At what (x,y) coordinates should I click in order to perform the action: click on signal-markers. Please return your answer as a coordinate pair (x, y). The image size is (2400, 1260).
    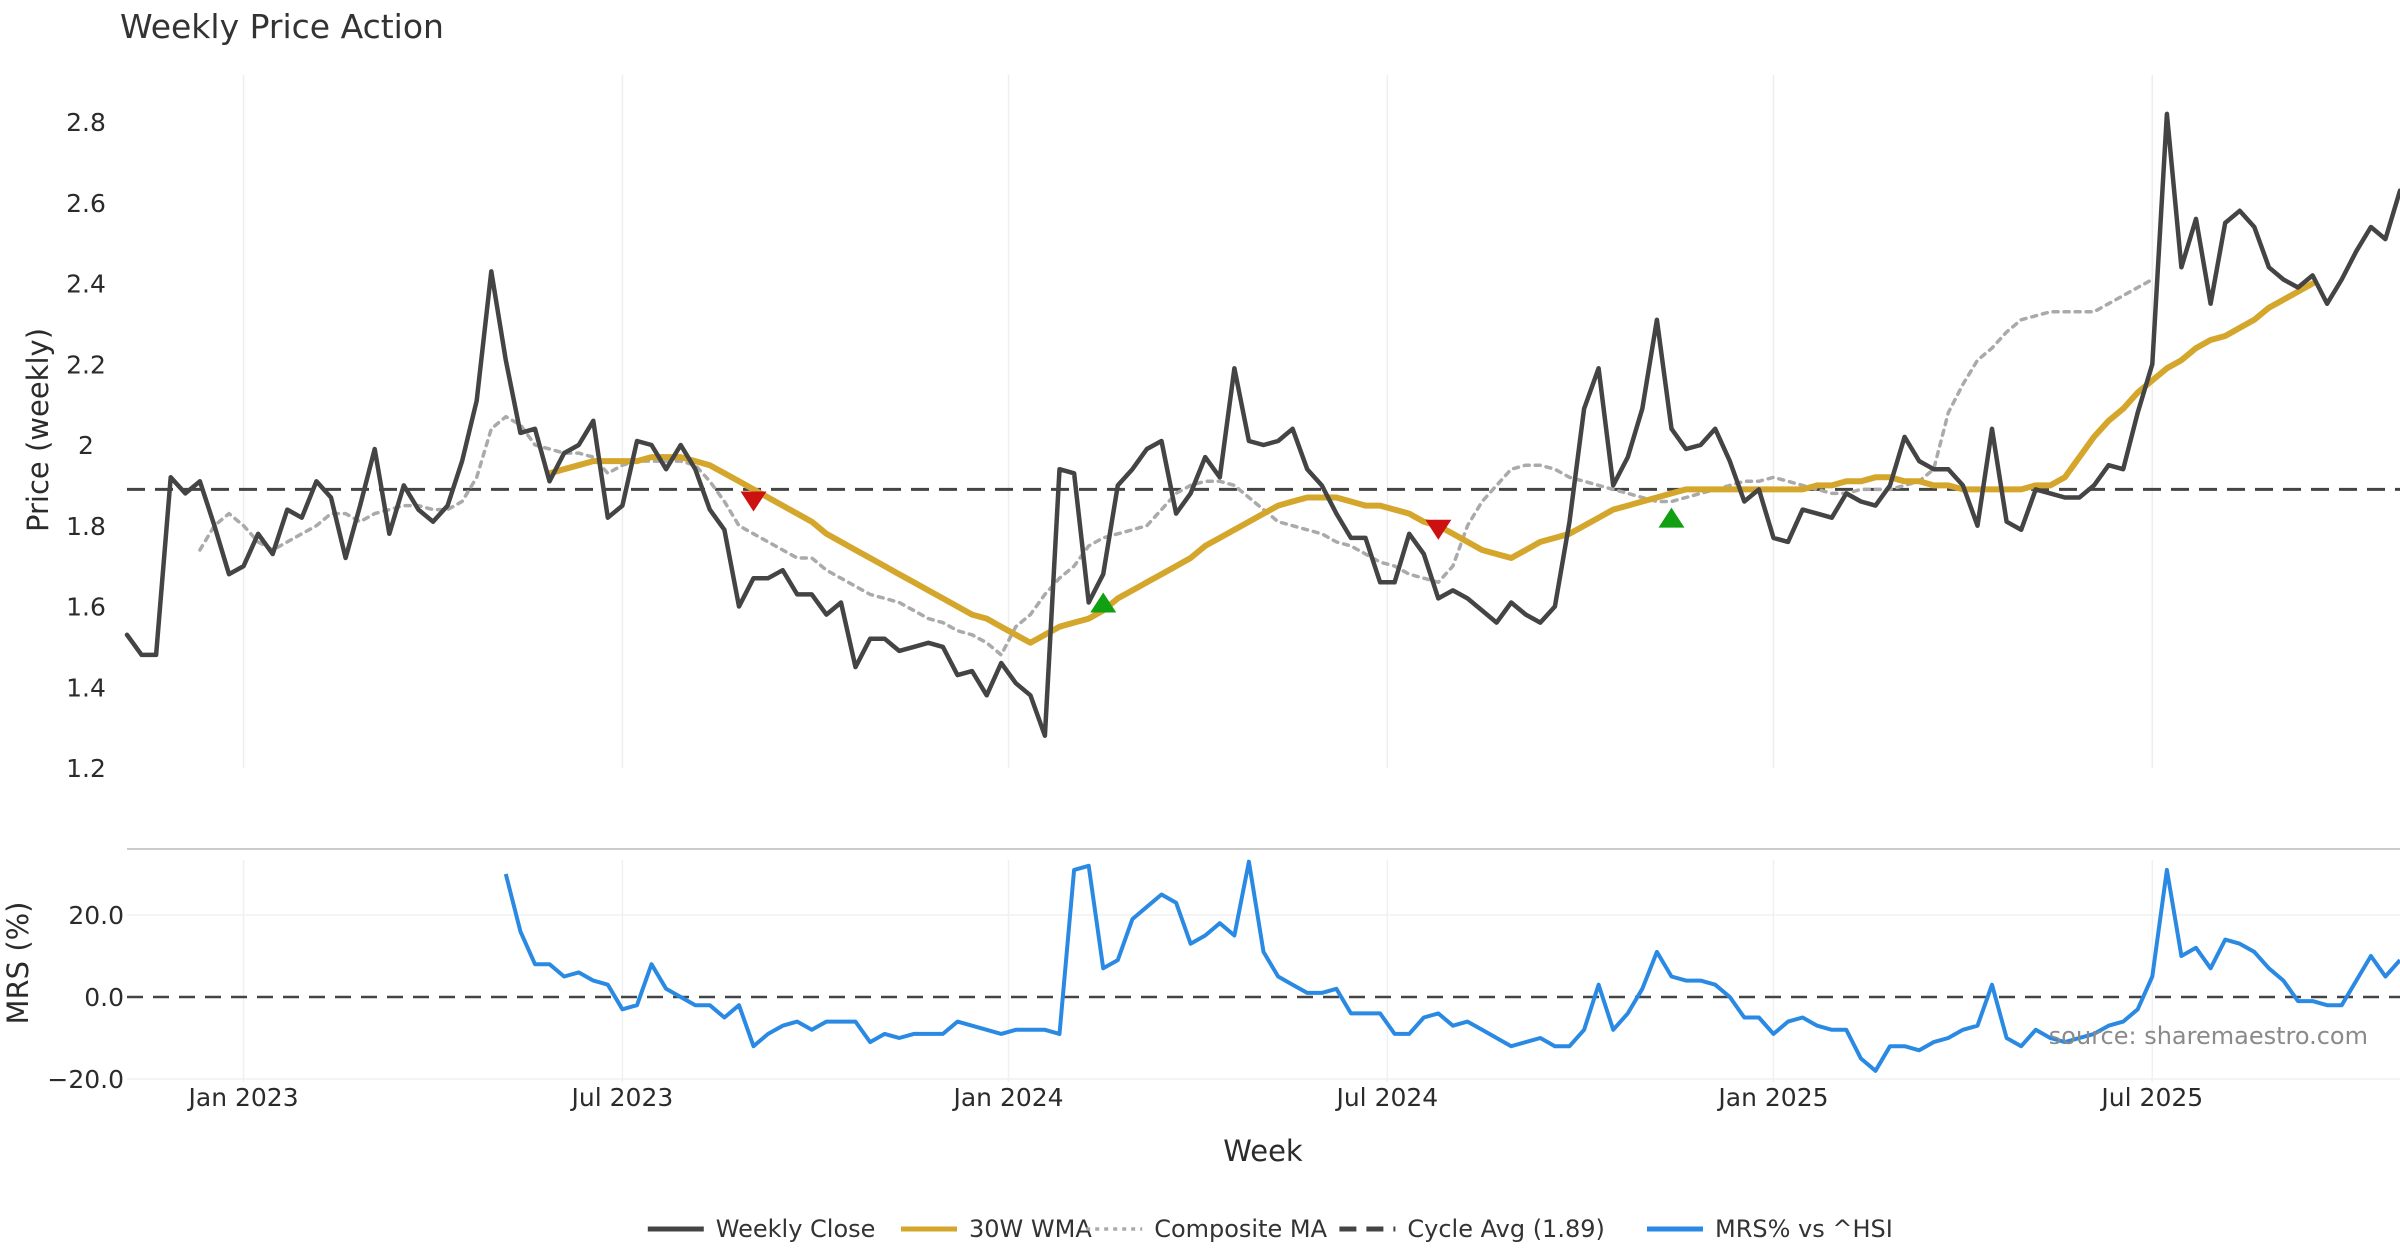
    Looking at the image, I should click on (1212, 552).